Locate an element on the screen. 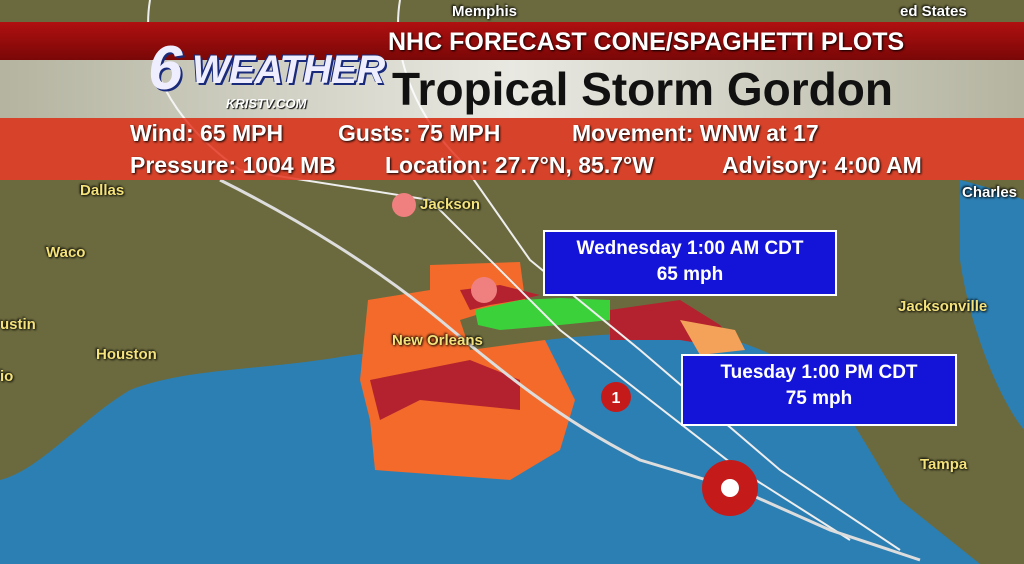 This screenshot has width=1024, height=564. callout-wind: 65 mph is located at coordinates (690, 274).